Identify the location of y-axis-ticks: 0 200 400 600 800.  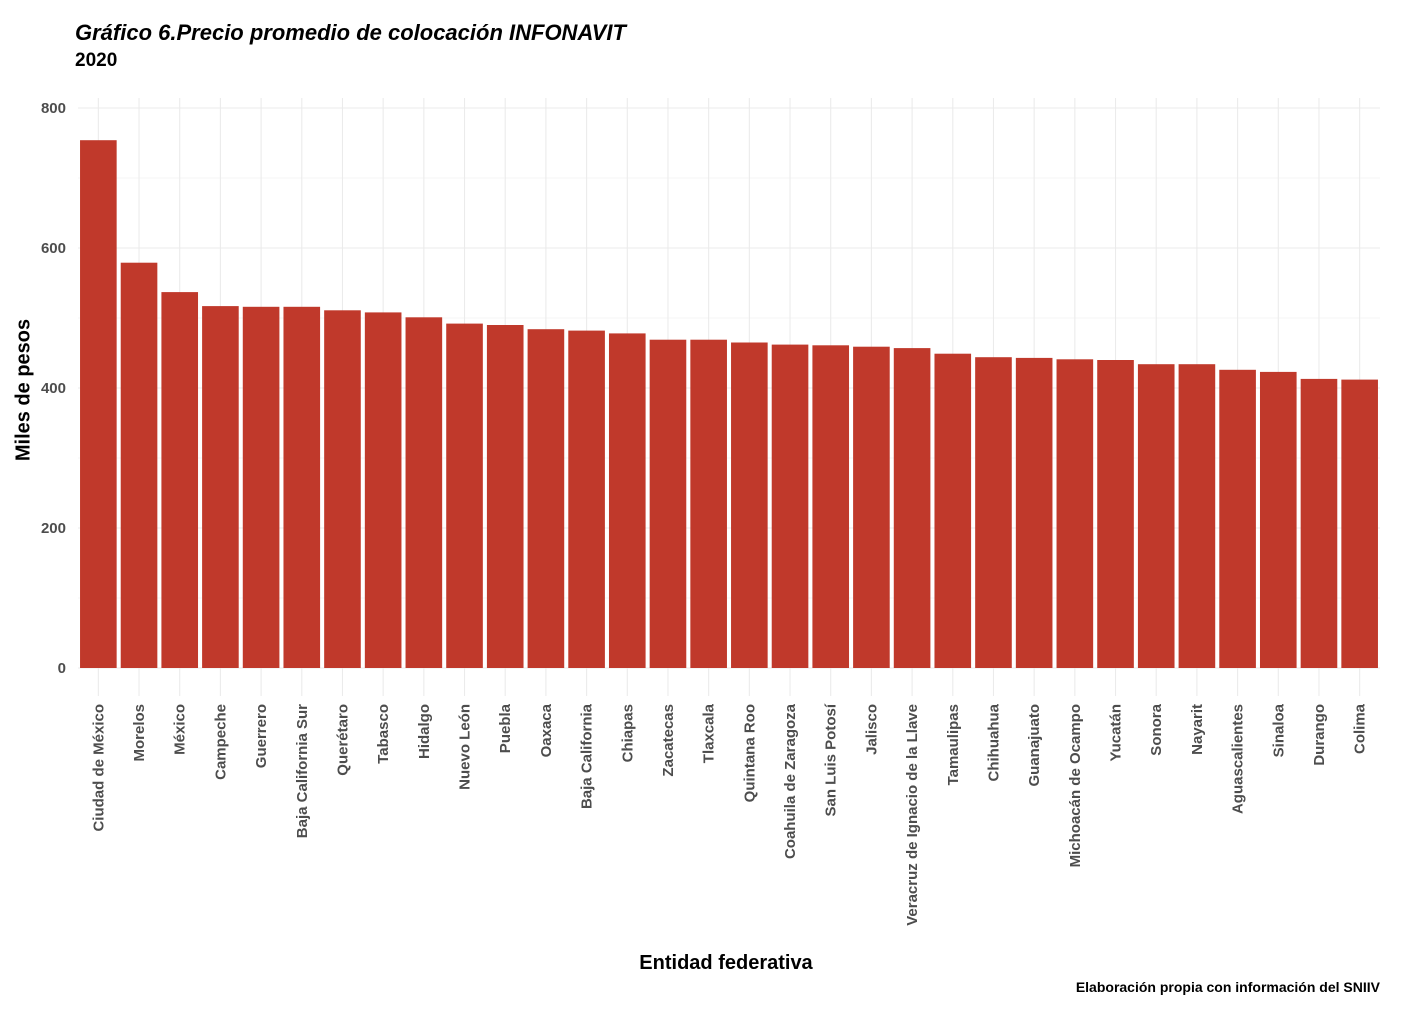
(53, 388).